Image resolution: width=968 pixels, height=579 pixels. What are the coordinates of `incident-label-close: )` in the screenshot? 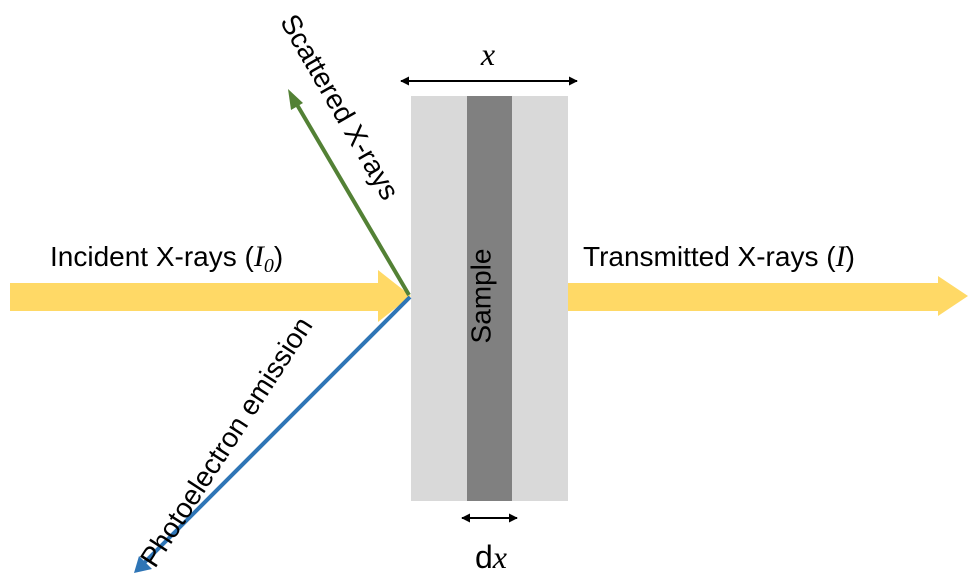 It's located at (278, 256).